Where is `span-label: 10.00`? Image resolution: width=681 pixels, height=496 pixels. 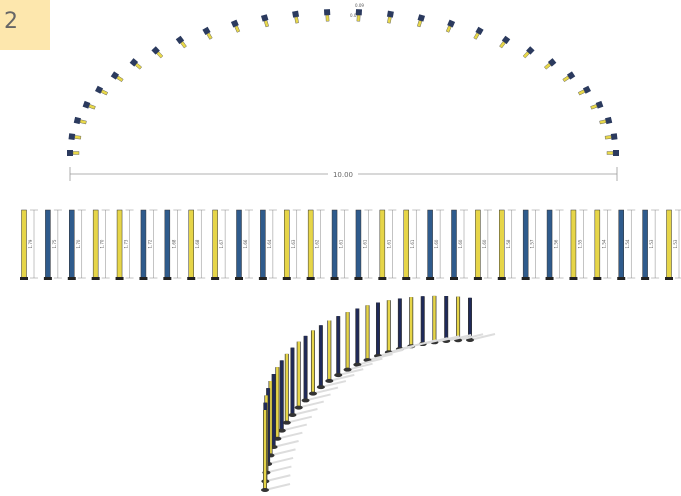
span-label: 10.00 is located at coordinates (343, 175).